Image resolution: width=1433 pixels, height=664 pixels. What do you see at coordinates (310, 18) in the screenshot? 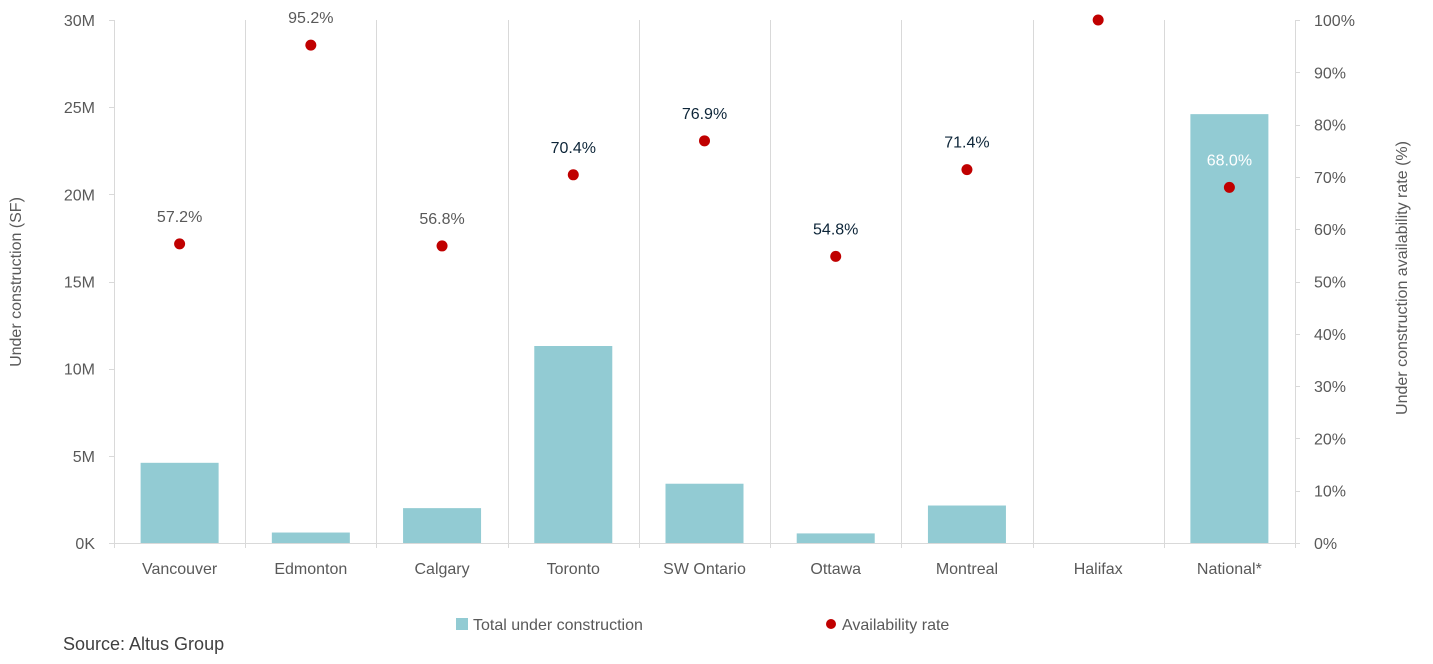
I see `availability-data-label: 95.2%` at bounding box center [310, 18].